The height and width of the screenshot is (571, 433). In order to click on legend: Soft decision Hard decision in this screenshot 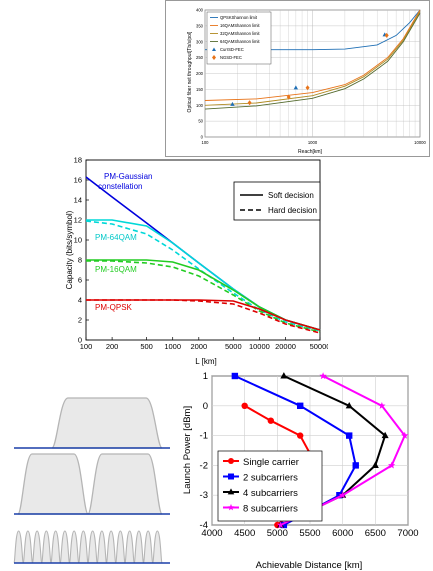, I will do `click(277, 201)`.